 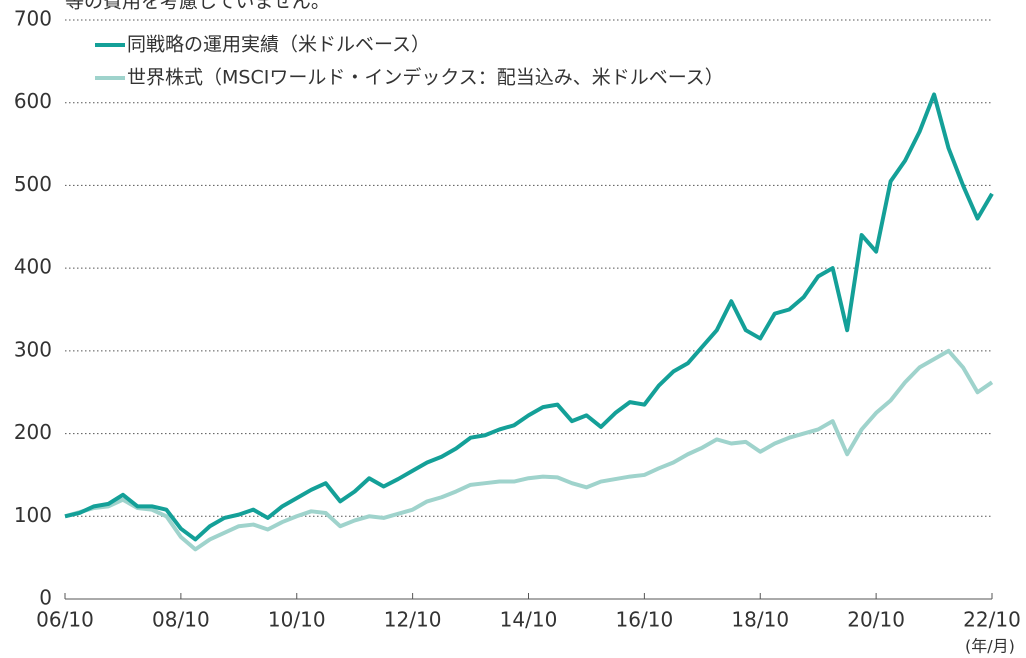 I want to click on x-tick-label: 14/10, so click(x=529, y=620).